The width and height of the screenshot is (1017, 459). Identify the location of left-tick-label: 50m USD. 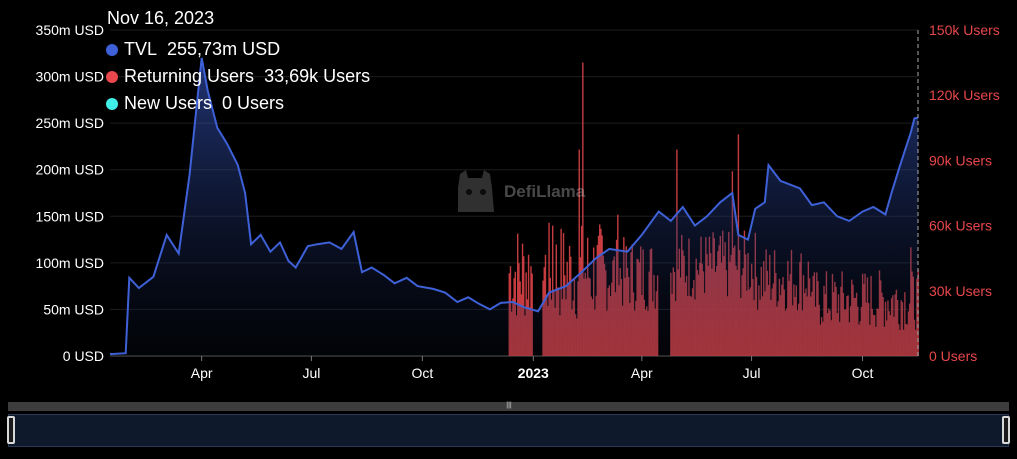
(73, 309).